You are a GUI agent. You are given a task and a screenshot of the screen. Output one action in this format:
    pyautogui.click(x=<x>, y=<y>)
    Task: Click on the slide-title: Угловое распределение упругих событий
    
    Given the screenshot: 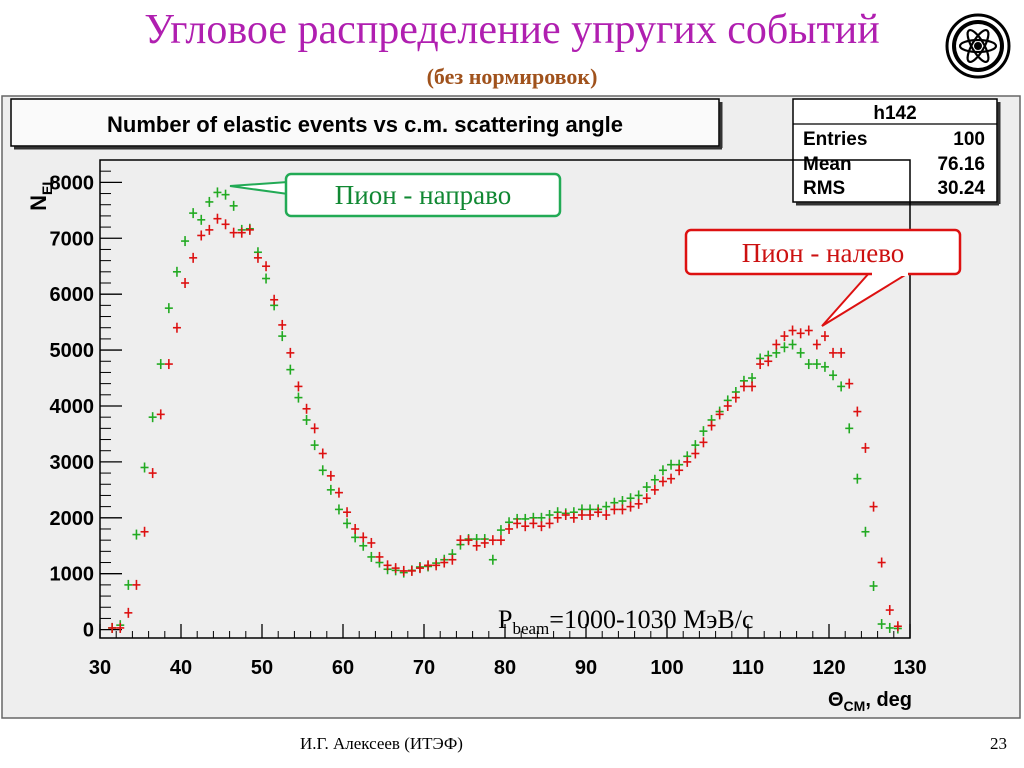 What is the action you would take?
    pyautogui.click(x=512, y=30)
    